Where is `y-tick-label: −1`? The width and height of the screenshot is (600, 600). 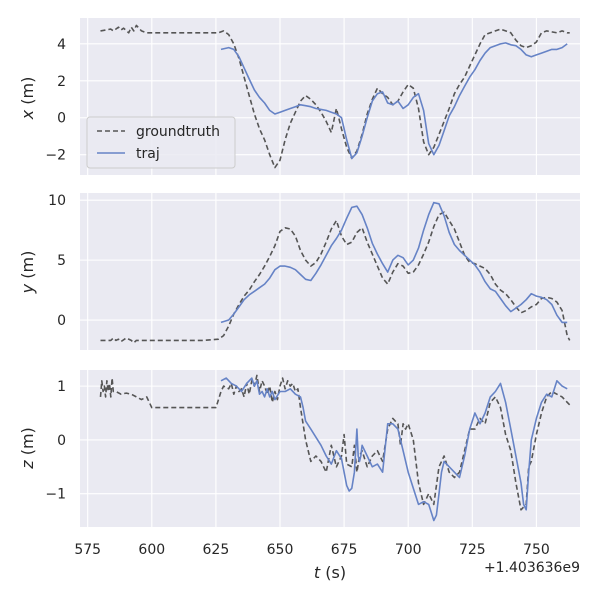
y-tick-label: −1 is located at coordinates (55, 495).